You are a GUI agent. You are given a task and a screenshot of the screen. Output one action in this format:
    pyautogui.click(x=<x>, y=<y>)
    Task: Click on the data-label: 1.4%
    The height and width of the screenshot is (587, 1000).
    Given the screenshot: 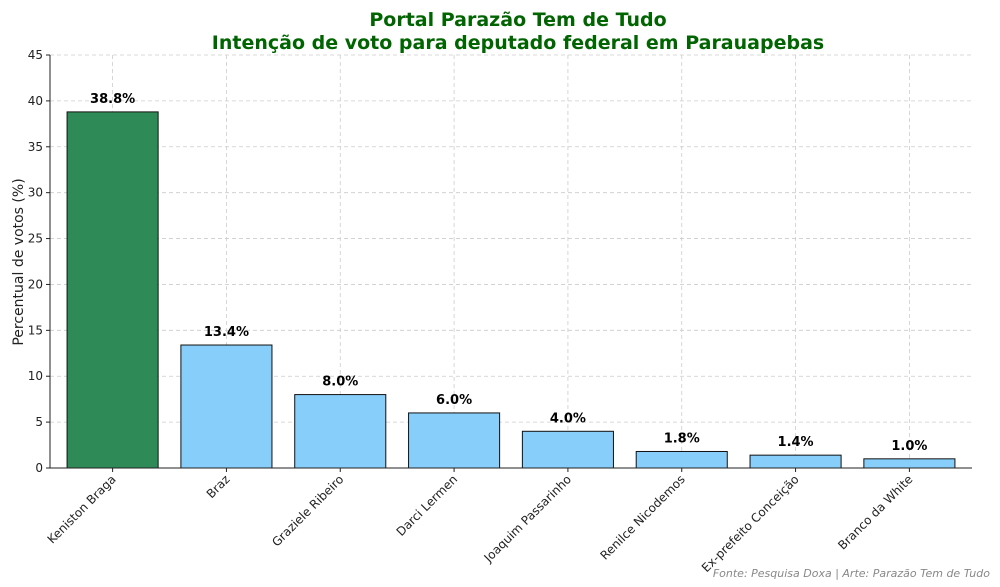 What is the action you would take?
    pyautogui.click(x=796, y=442)
    